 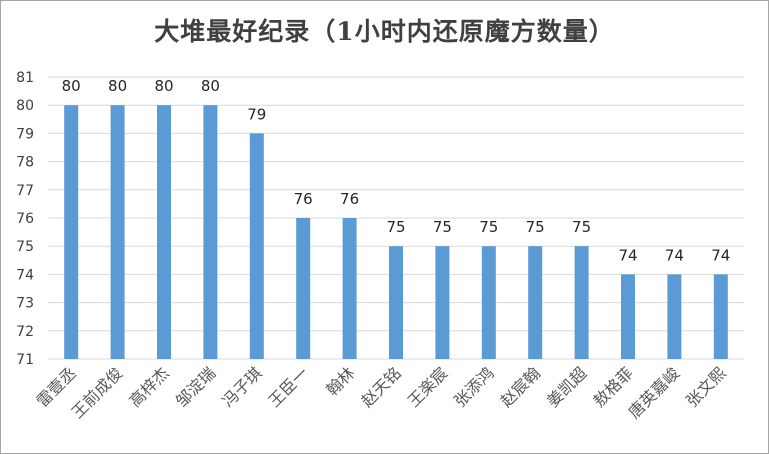 What do you see at coordinates (148, 386) in the screenshot?
I see `category-label: 高梓杰` at bounding box center [148, 386].